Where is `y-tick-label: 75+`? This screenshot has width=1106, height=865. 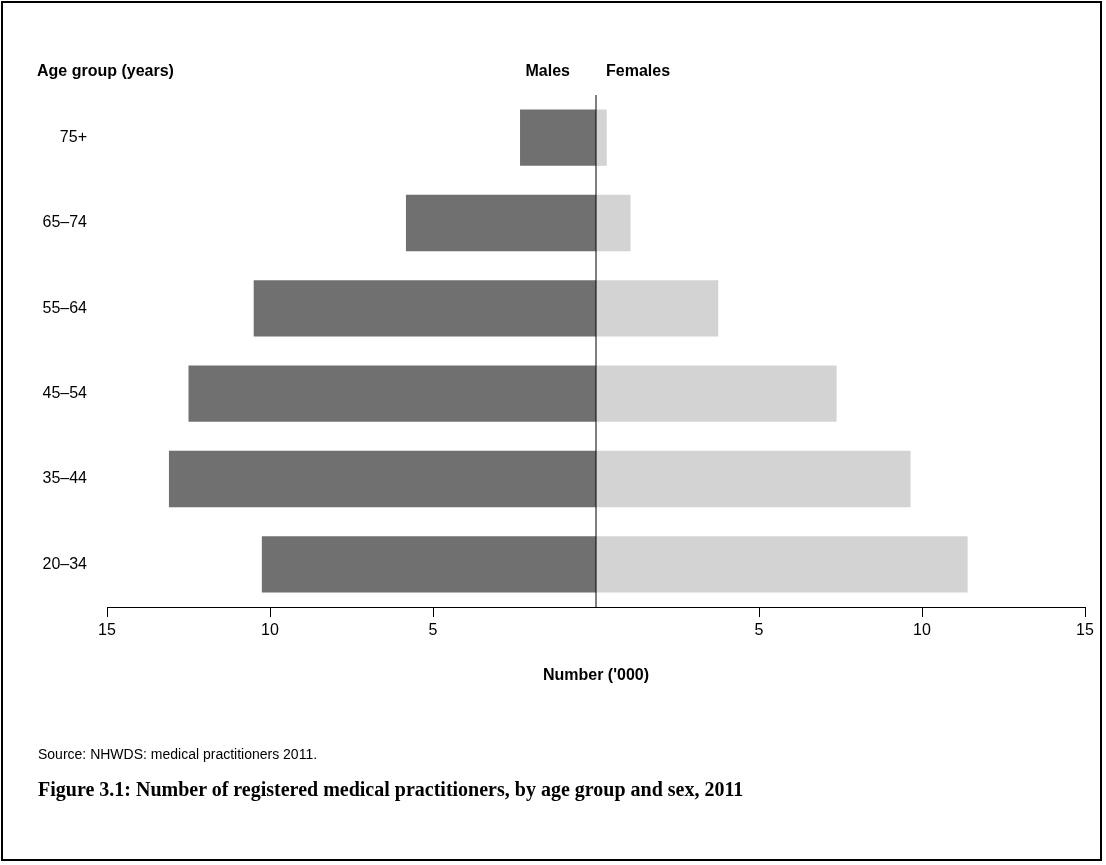 y-tick-label: 75+ is located at coordinates (73, 137).